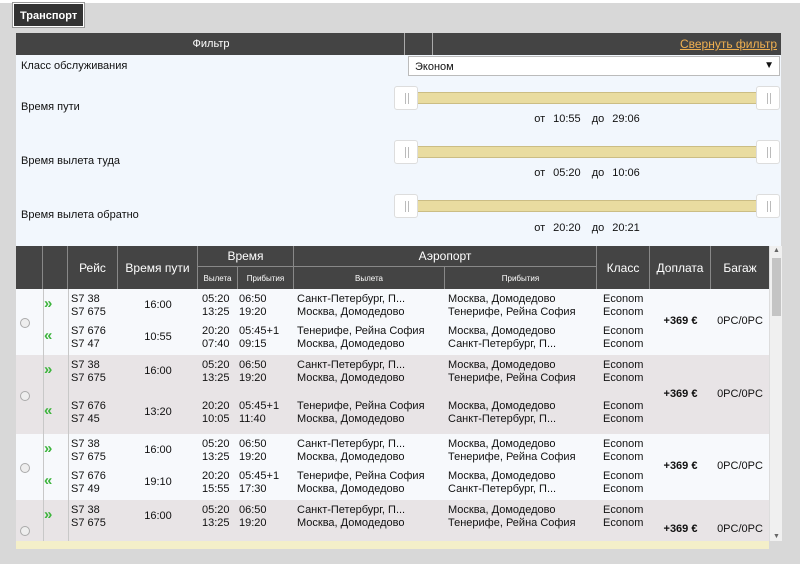 The height and width of the screenshot is (564, 800). What do you see at coordinates (253, 489) in the screenshot?
I see `arrival-time: 17:30` at bounding box center [253, 489].